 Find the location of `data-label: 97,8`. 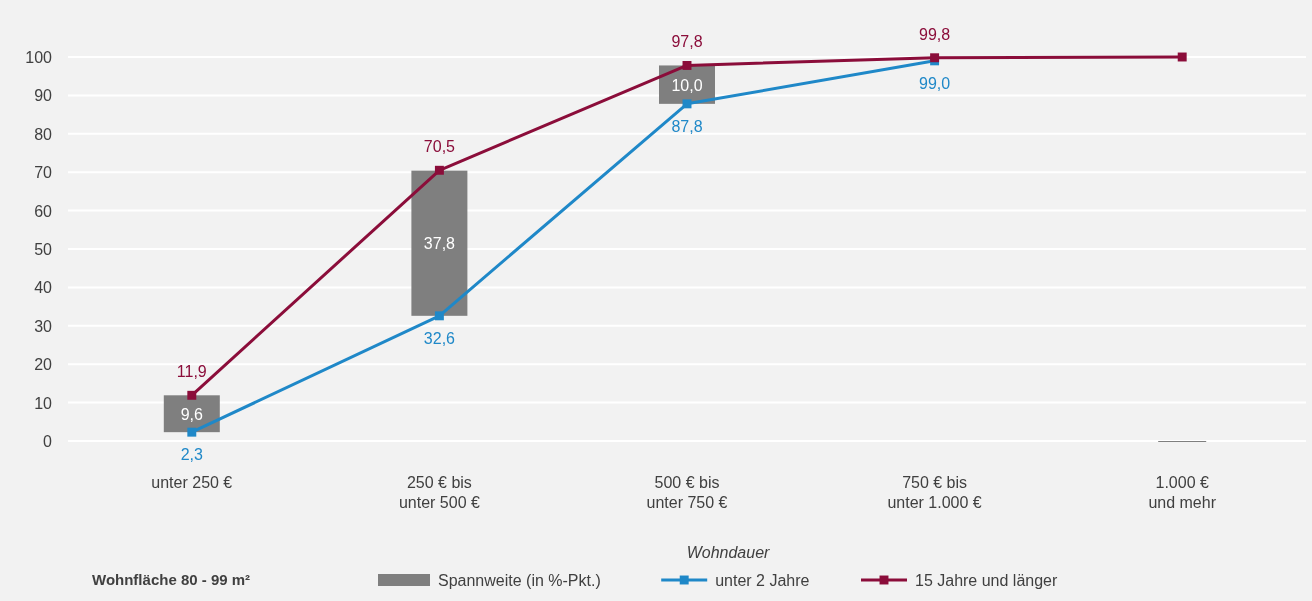

data-label: 97,8 is located at coordinates (687, 42).